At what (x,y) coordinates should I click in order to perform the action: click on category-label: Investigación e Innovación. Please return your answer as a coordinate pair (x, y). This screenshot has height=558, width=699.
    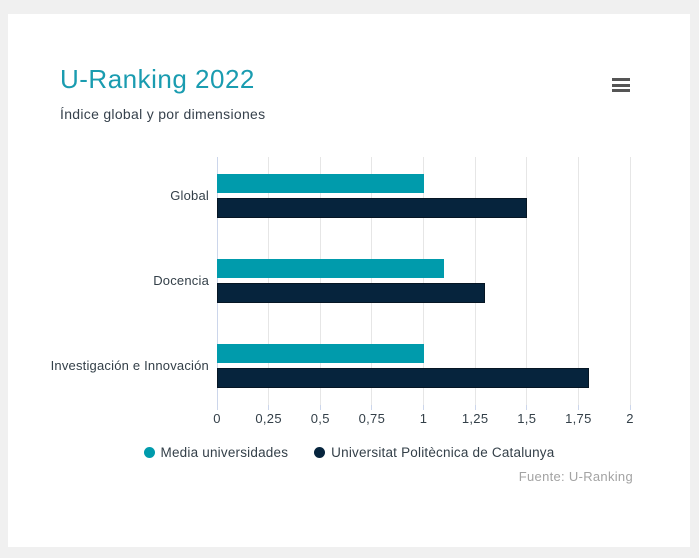
    Looking at the image, I should click on (129, 365).